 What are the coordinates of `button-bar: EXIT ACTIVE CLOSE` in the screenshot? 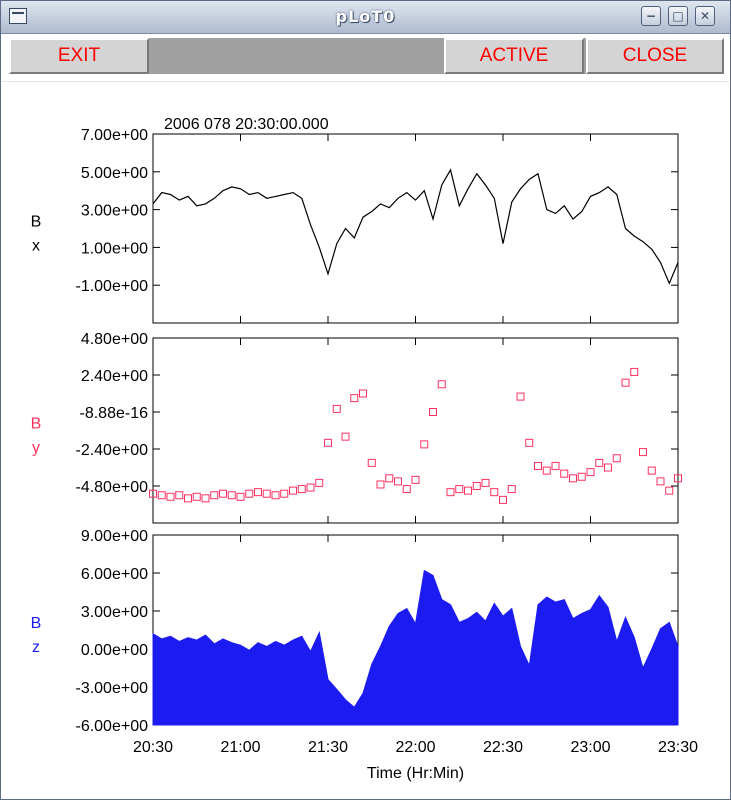 It's located at (366, 56).